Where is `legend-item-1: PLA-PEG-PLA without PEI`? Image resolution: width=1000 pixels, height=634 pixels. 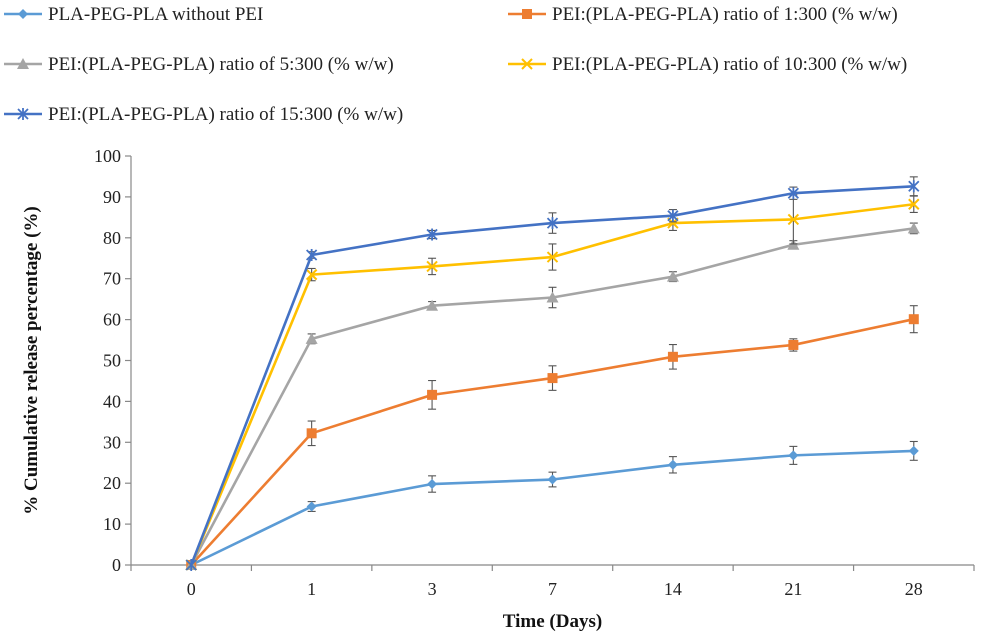
legend-item-1: PLA-PEG-PLA without PEI is located at coordinates (133, 14).